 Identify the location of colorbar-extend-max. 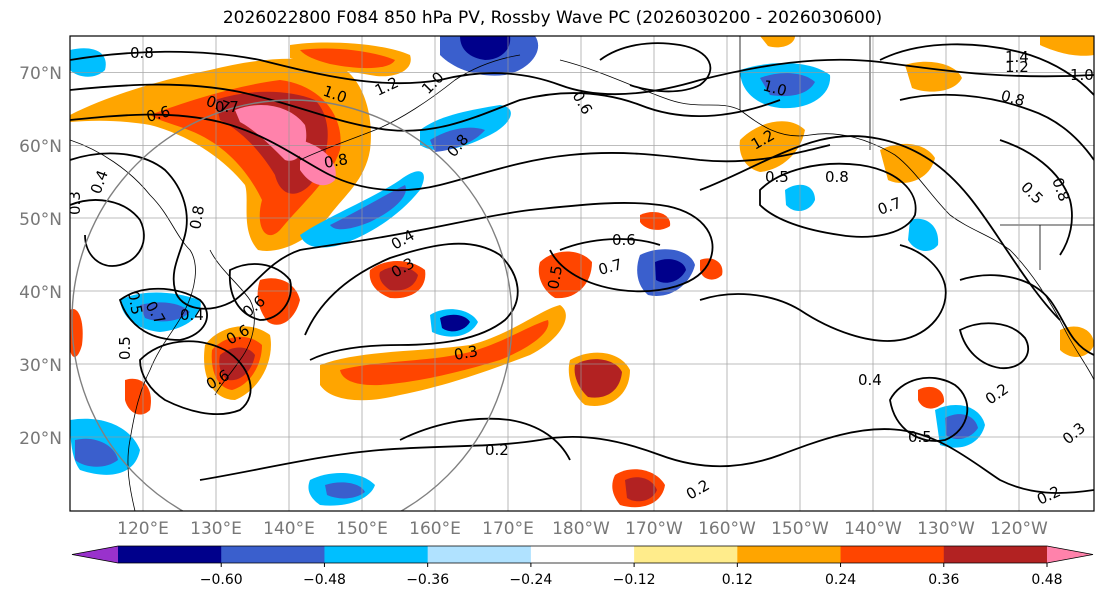
(1070, 554).